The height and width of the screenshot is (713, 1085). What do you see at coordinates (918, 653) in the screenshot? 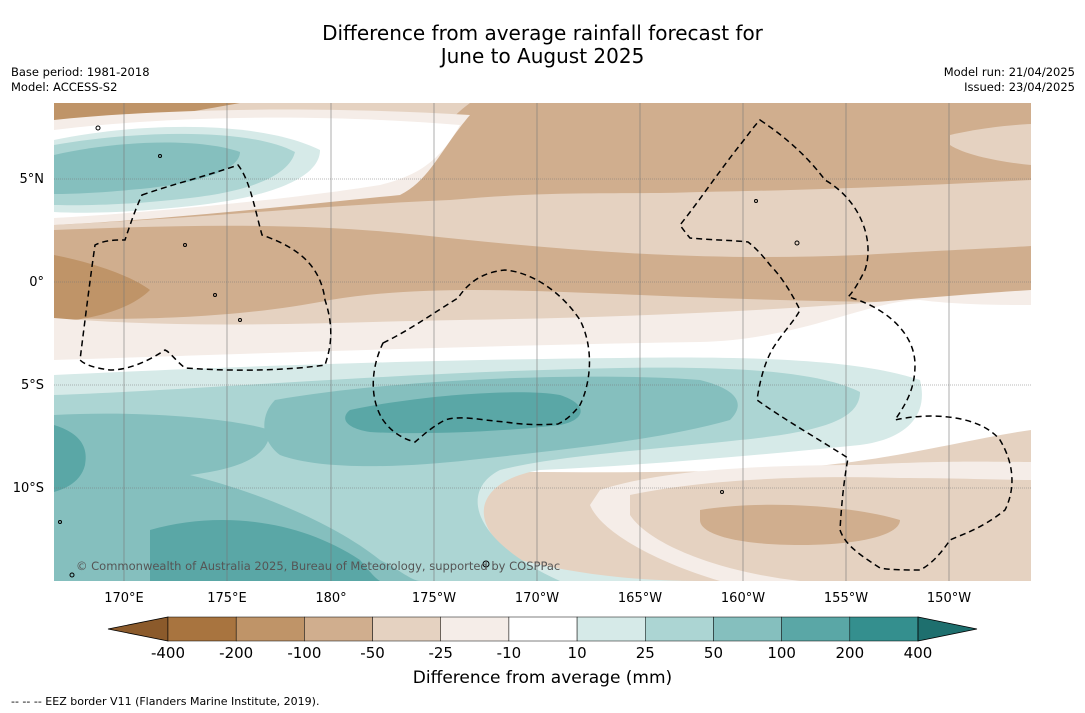
I see `colorbar-tick-label: 400` at bounding box center [918, 653].